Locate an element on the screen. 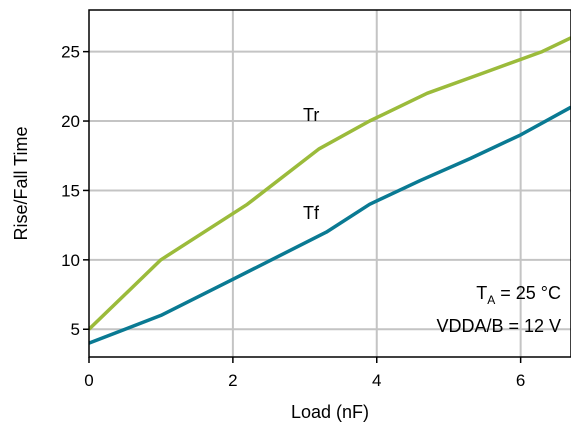 The height and width of the screenshot is (437, 571). x-tick-label: 6 is located at coordinates (520, 380).